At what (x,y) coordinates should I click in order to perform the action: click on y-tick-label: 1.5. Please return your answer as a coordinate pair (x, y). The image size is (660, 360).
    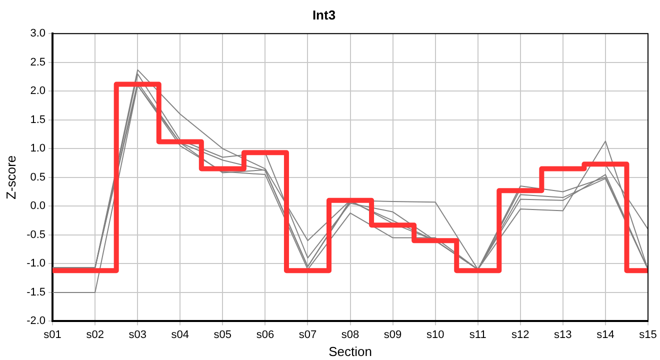
    Looking at the image, I should click on (38, 120).